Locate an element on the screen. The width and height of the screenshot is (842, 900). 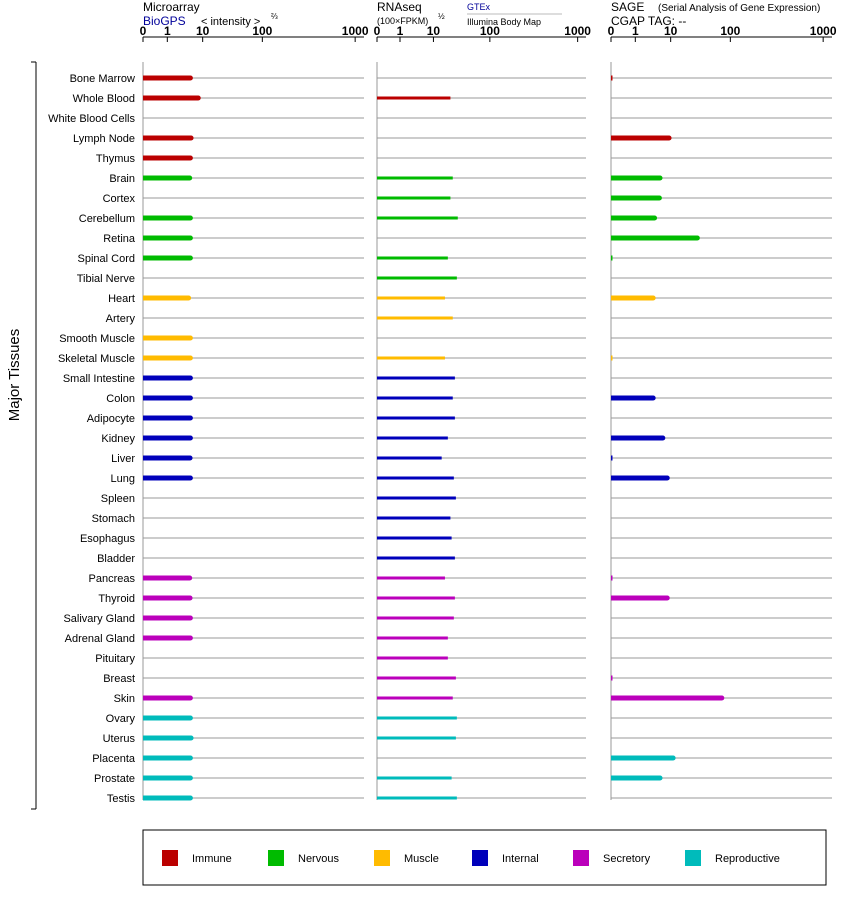
tissue-label: Lung is located at coordinates (123, 479).